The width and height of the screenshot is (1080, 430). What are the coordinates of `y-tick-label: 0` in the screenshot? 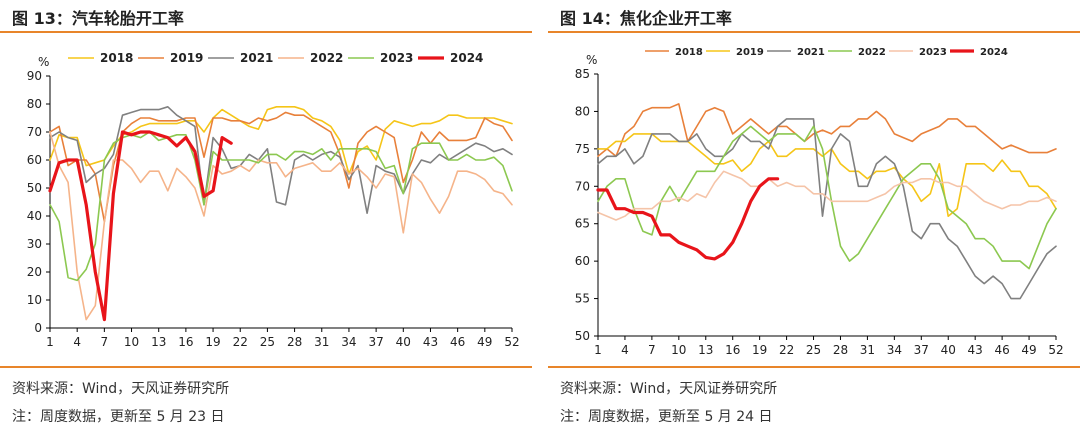 It's located at (38, 328).